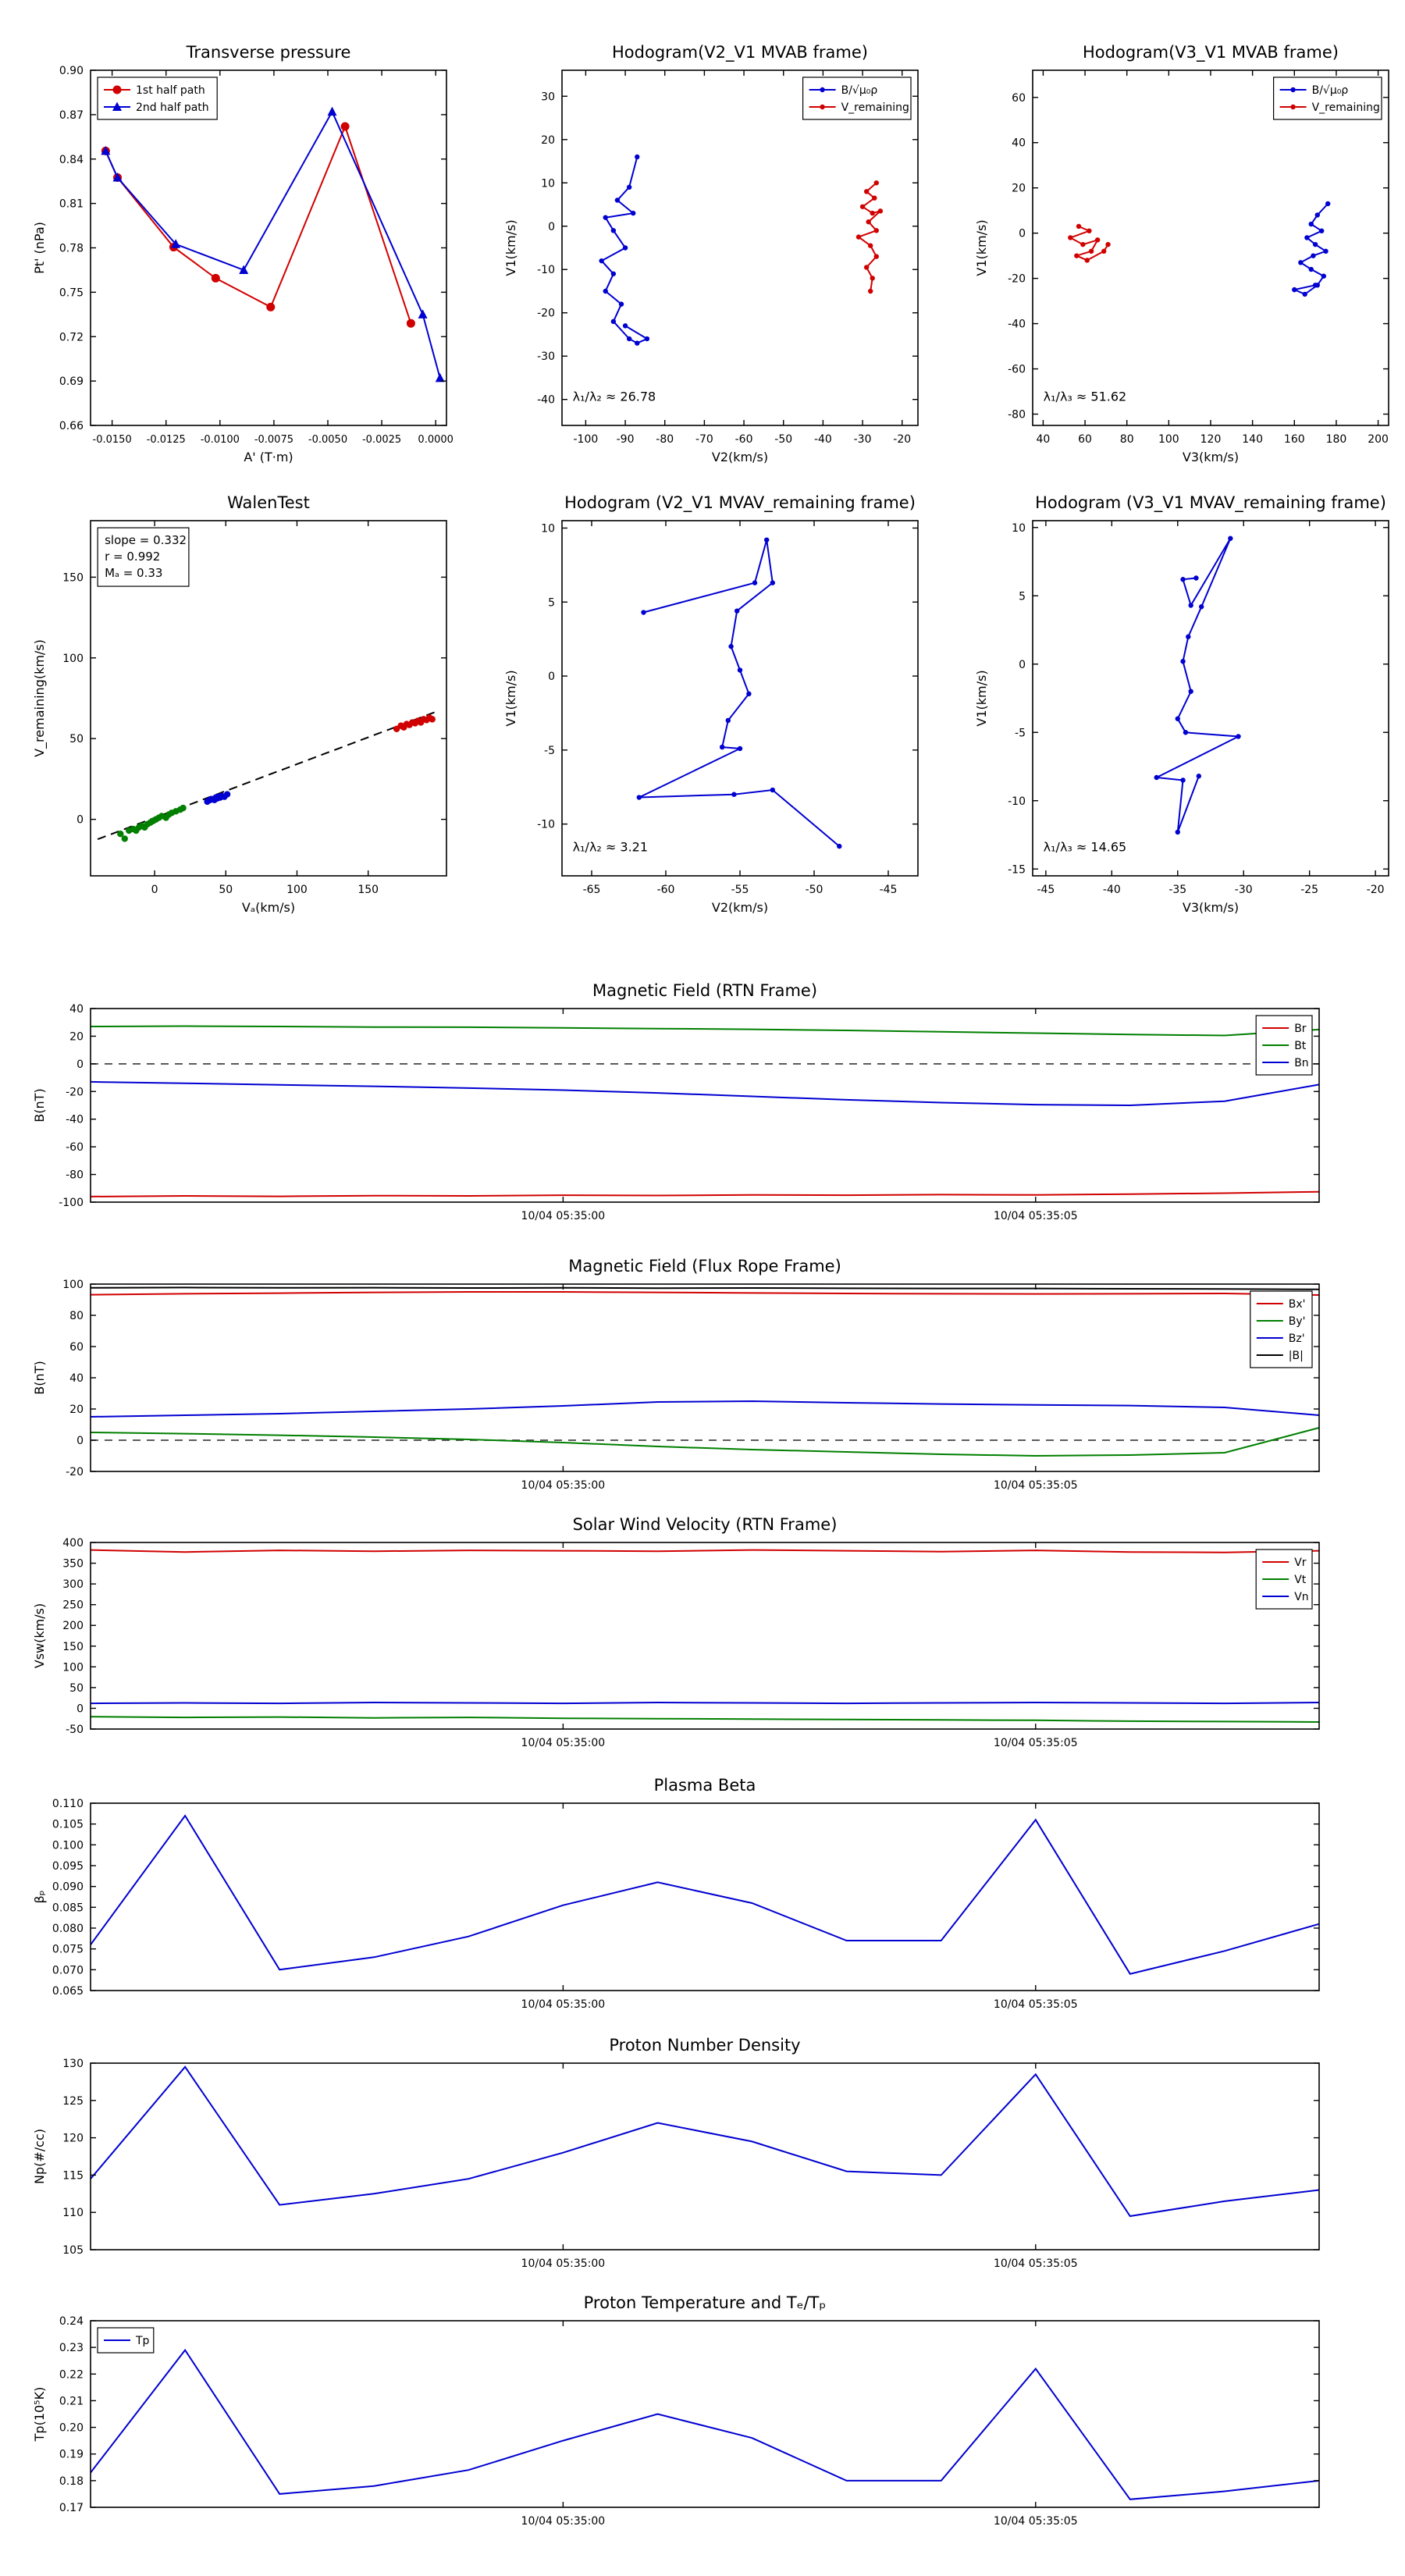 Image resolution: width=1405 pixels, height=2576 pixels. What do you see at coordinates (72, 2321) in the screenshot?
I see `svg-text: 0.24` at bounding box center [72, 2321].